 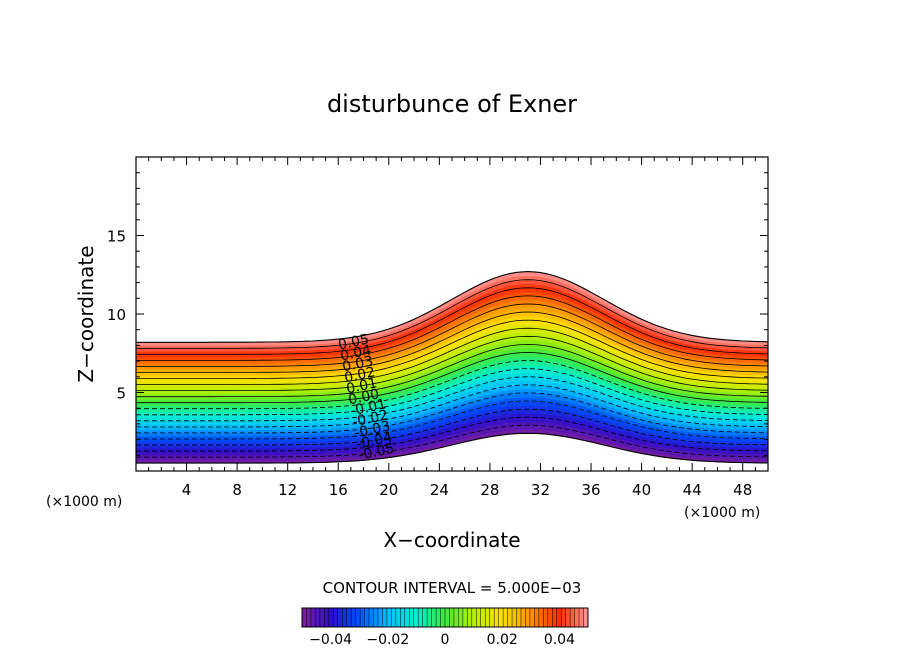 What do you see at coordinates (84, 502) in the screenshot?
I see `y-unit-label: (×1000 m)` at bounding box center [84, 502].